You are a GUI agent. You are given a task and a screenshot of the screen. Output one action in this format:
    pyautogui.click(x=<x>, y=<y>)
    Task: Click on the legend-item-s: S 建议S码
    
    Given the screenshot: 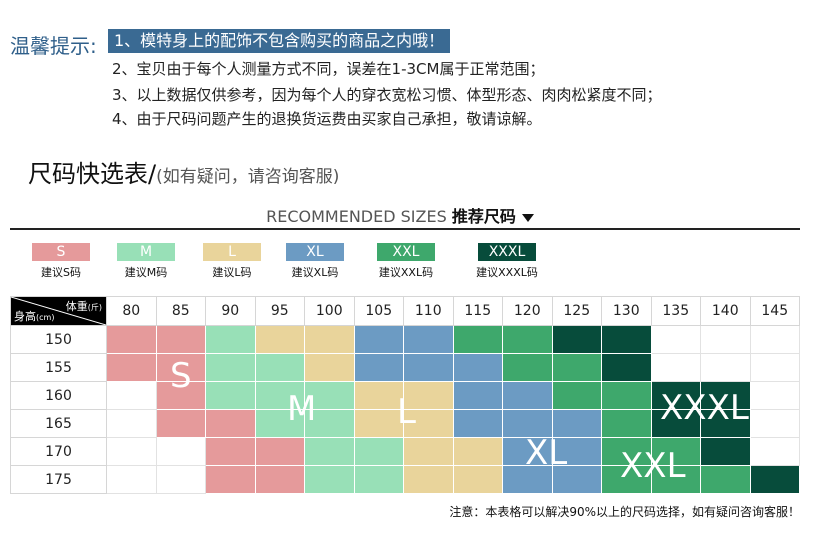 What is the action you would take?
    pyautogui.click(x=61, y=261)
    